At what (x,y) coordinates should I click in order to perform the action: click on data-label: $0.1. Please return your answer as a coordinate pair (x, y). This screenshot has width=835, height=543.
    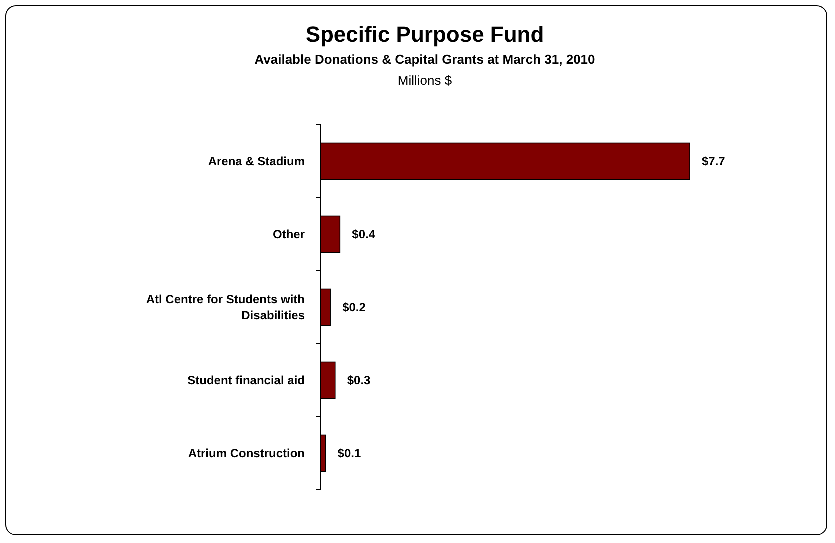
    Looking at the image, I should click on (350, 453).